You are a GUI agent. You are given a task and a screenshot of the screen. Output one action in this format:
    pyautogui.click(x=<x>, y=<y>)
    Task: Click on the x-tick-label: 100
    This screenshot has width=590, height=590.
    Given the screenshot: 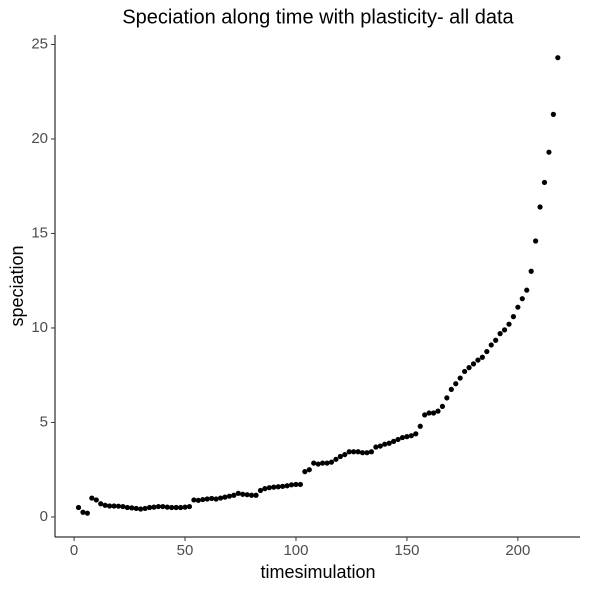 What is the action you would take?
    pyautogui.click(x=295, y=550)
    